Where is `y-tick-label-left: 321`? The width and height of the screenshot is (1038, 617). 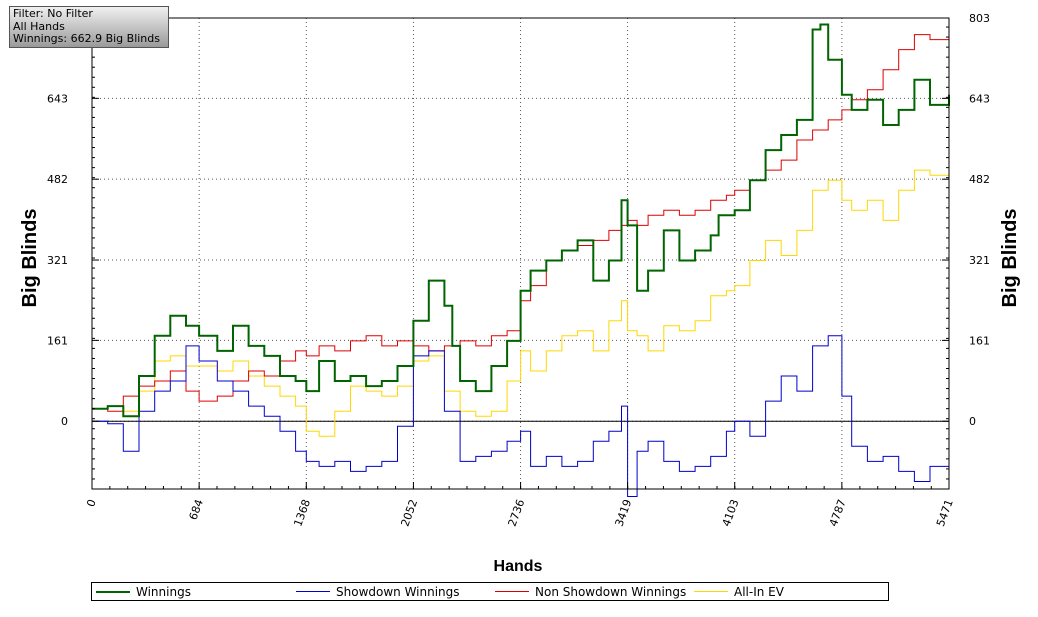 y-tick-label-left: 321 is located at coordinates (57, 260).